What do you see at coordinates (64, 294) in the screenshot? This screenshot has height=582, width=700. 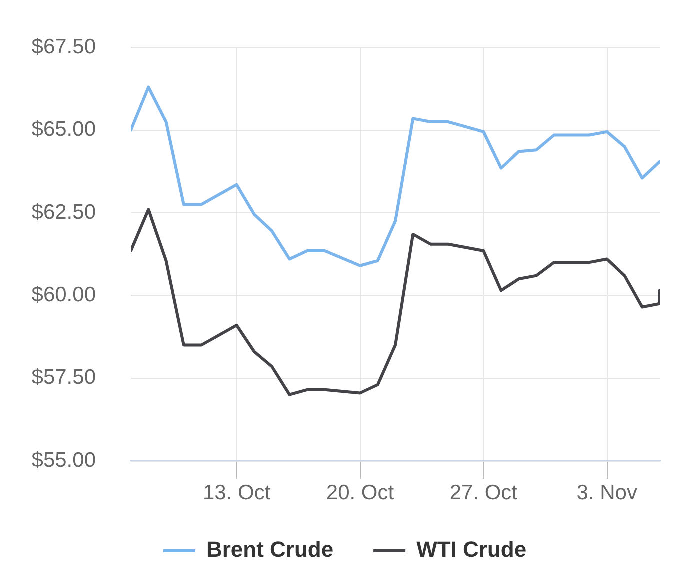 I see `y-tick-label: $60.00` at bounding box center [64, 294].